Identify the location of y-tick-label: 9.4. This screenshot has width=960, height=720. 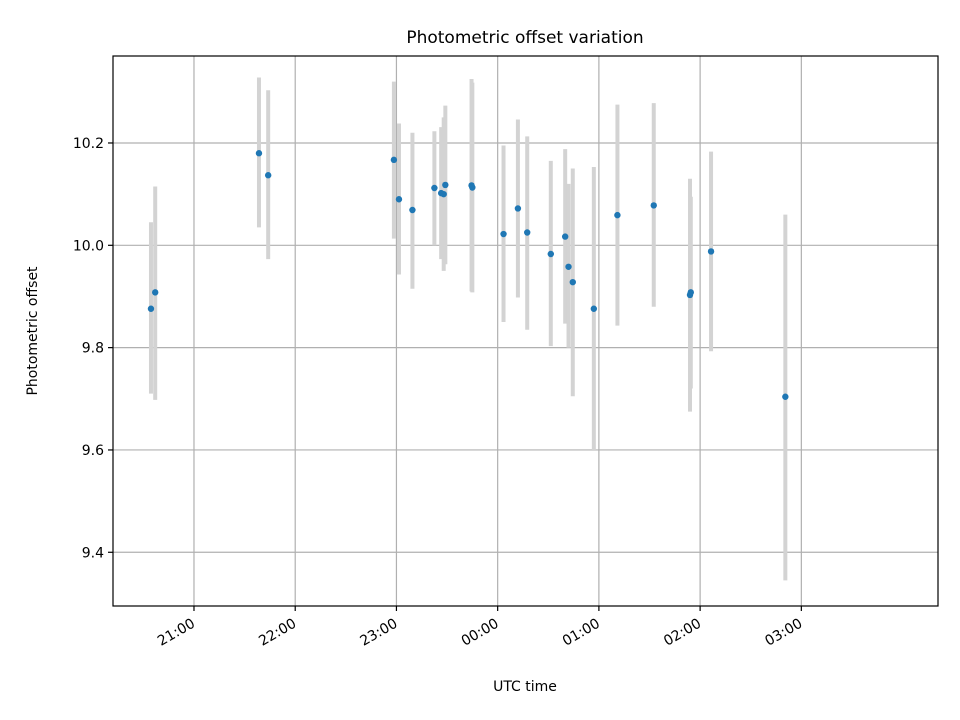
(93, 553).